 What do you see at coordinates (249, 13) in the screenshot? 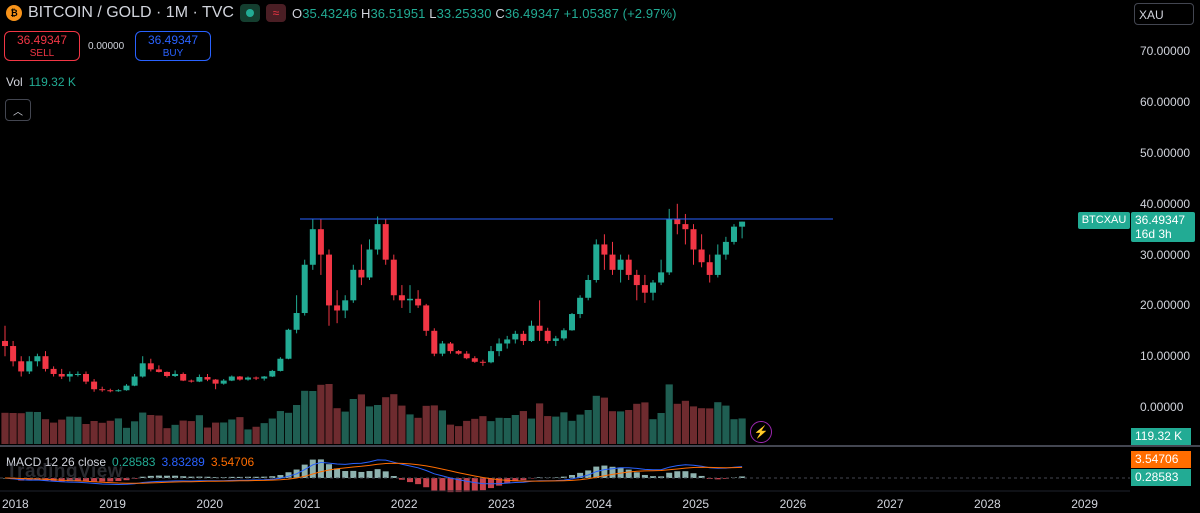
I see `live-status-icon` at bounding box center [249, 13].